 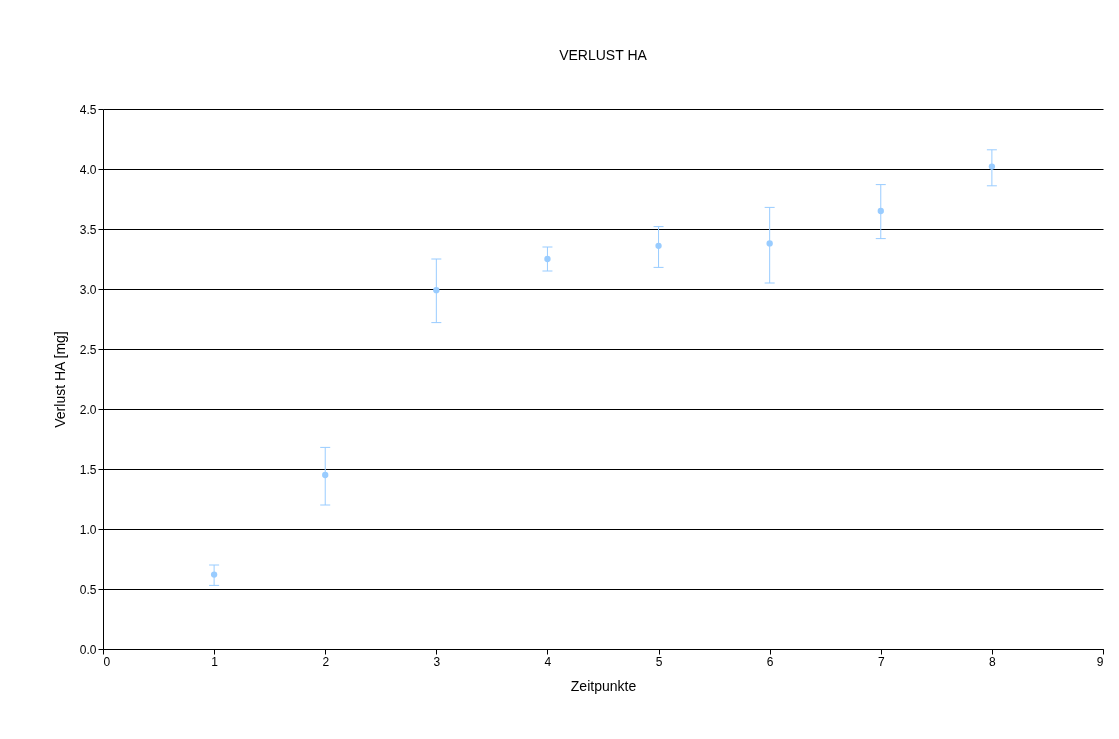 I want to click on x-tick-label: 2, so click(x=326, y=661).